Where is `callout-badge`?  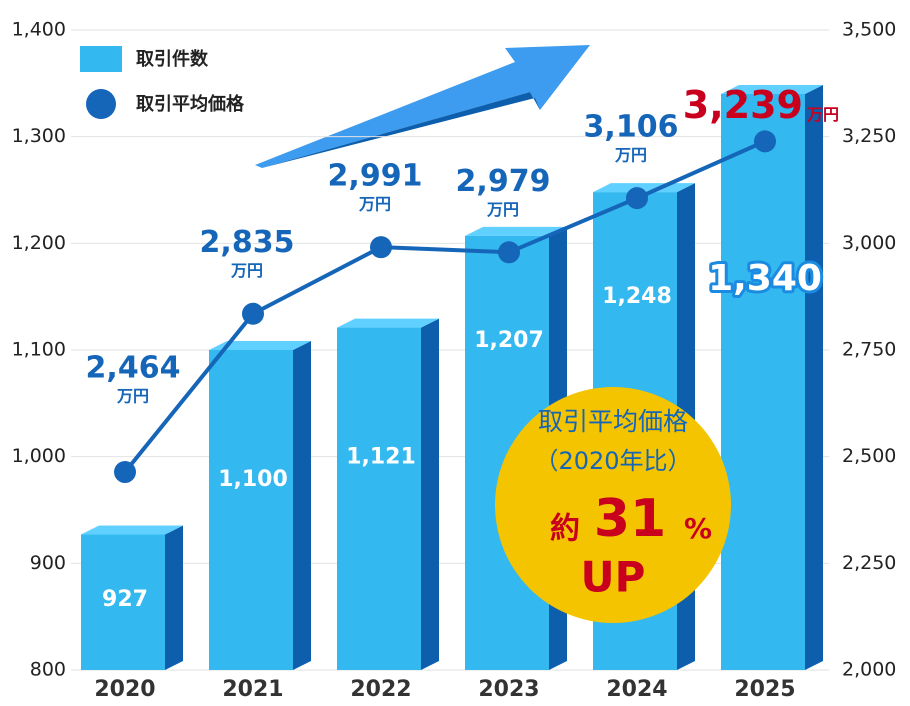
callout-badge is located at coordinates (613, 505).